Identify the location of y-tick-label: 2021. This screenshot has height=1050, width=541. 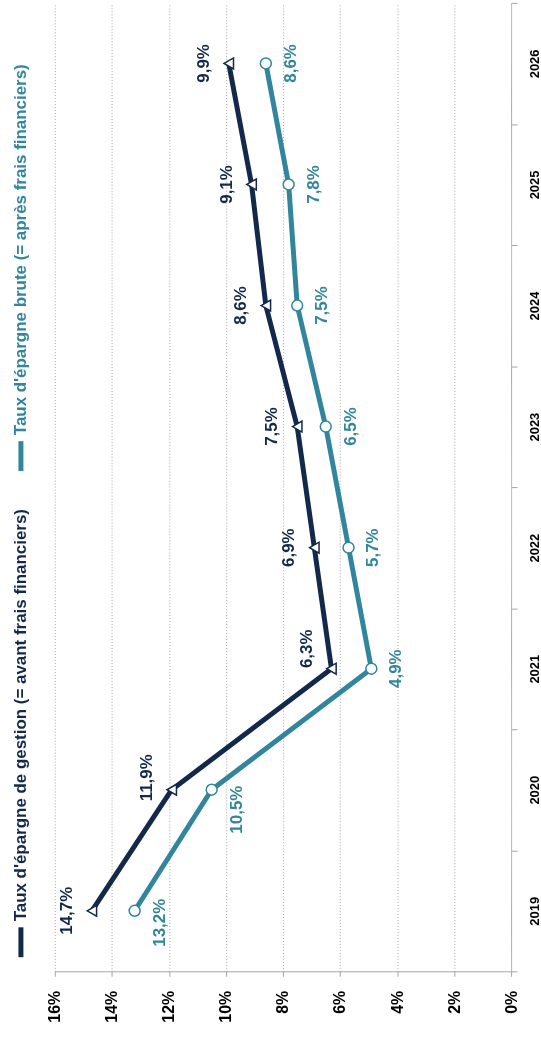
(533, 669).